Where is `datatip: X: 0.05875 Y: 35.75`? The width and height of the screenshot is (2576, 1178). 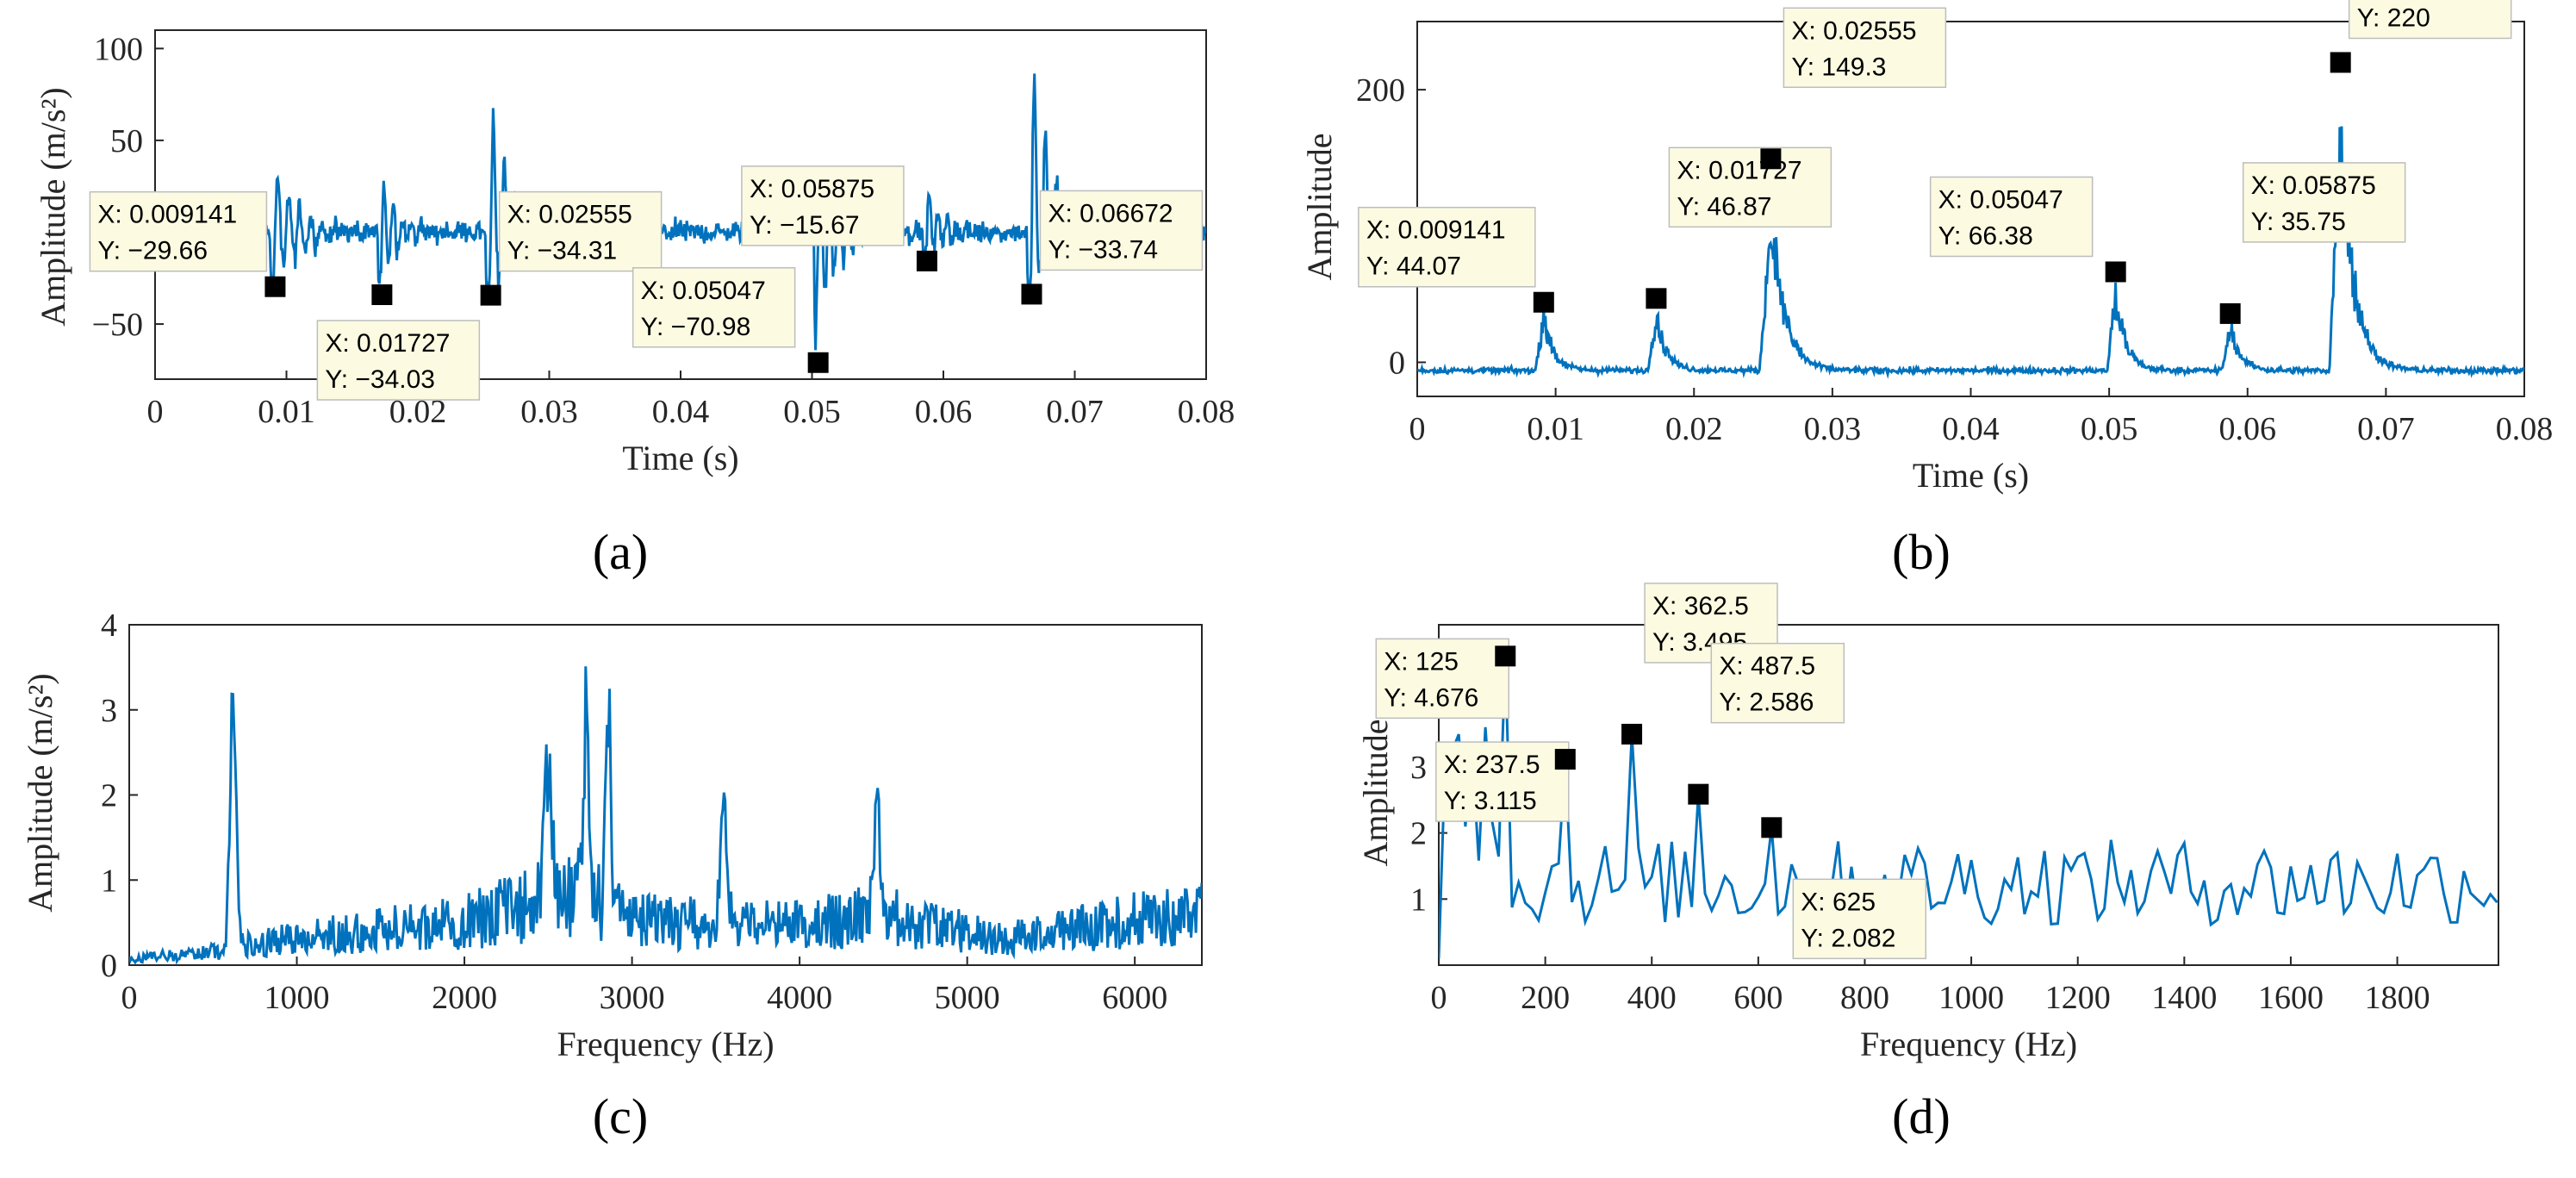
datatip: X: 0.05875 Y: 35.75 is located at coordinates (2312, 243).